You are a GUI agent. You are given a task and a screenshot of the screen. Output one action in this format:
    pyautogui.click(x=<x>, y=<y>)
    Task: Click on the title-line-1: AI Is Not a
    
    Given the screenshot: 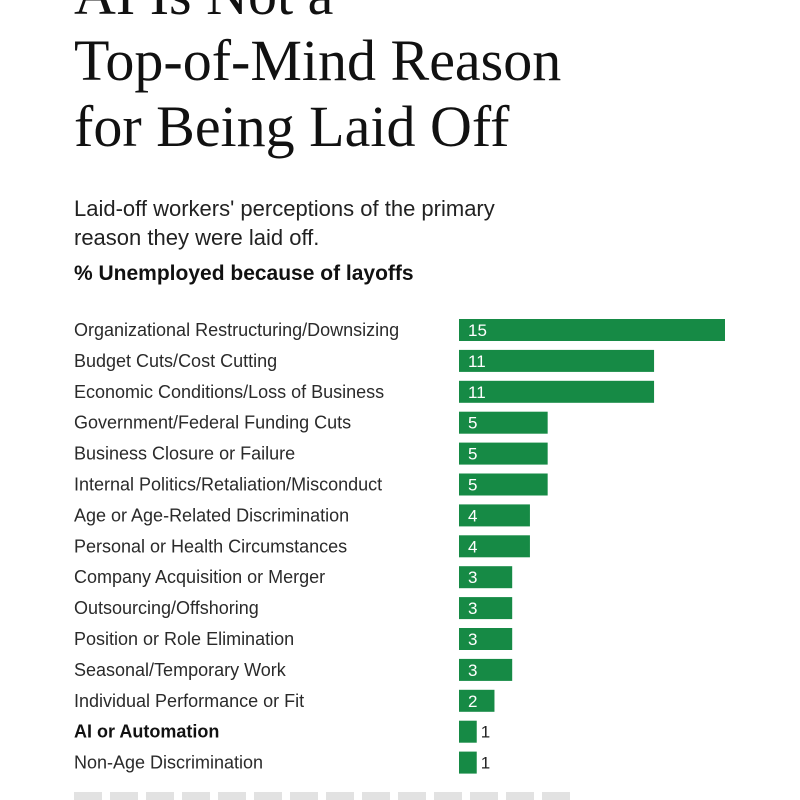 What is the action you would take?
    pyautogui.click(x=424, y=14)
    